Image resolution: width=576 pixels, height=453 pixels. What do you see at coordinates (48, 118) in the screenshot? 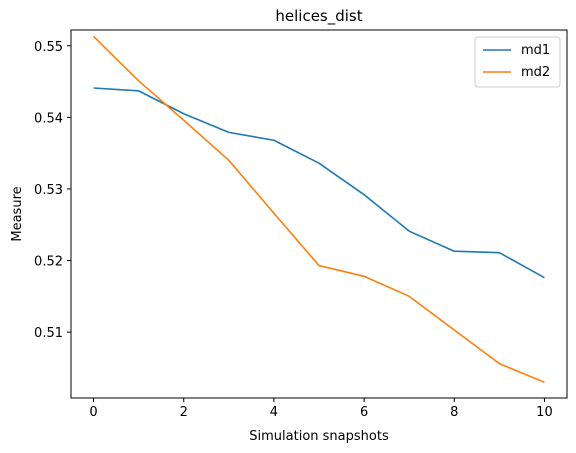
I see `y-tick-label: 0.54` at bounding box center [48, 118].